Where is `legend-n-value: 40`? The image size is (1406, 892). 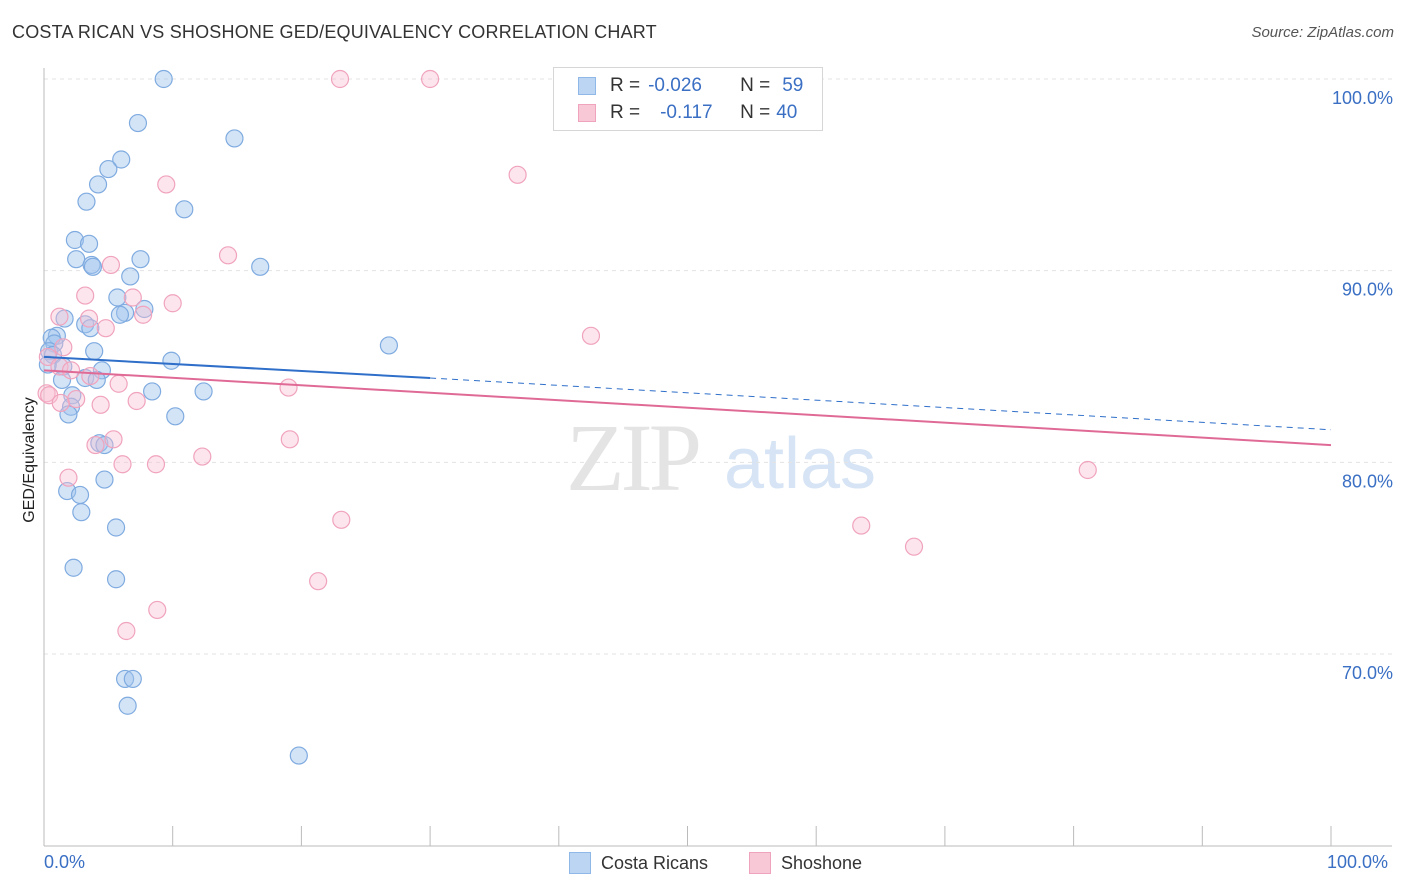 legend-n-value: 40 is located at coordinates (787, 112).